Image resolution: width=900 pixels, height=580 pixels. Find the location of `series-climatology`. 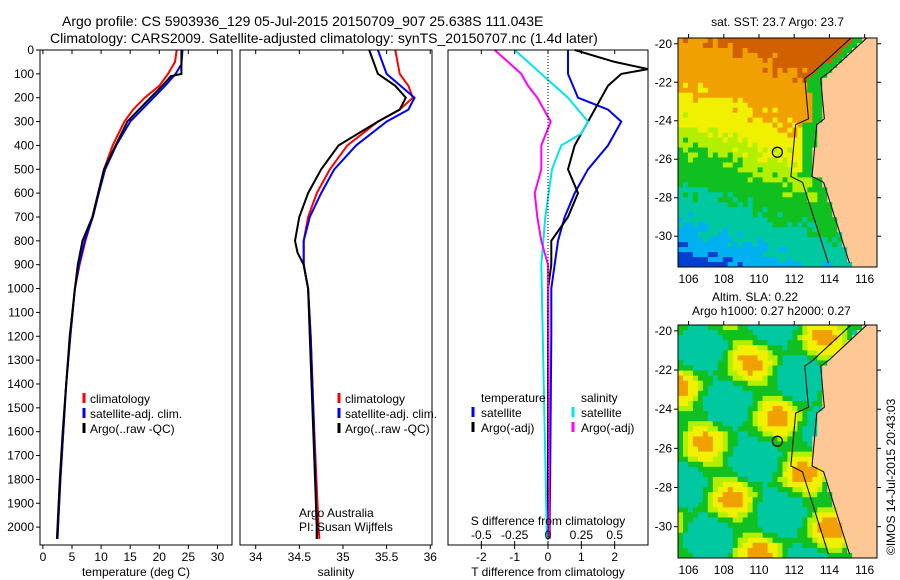

series-climatology is located at coordinates (358, 294).